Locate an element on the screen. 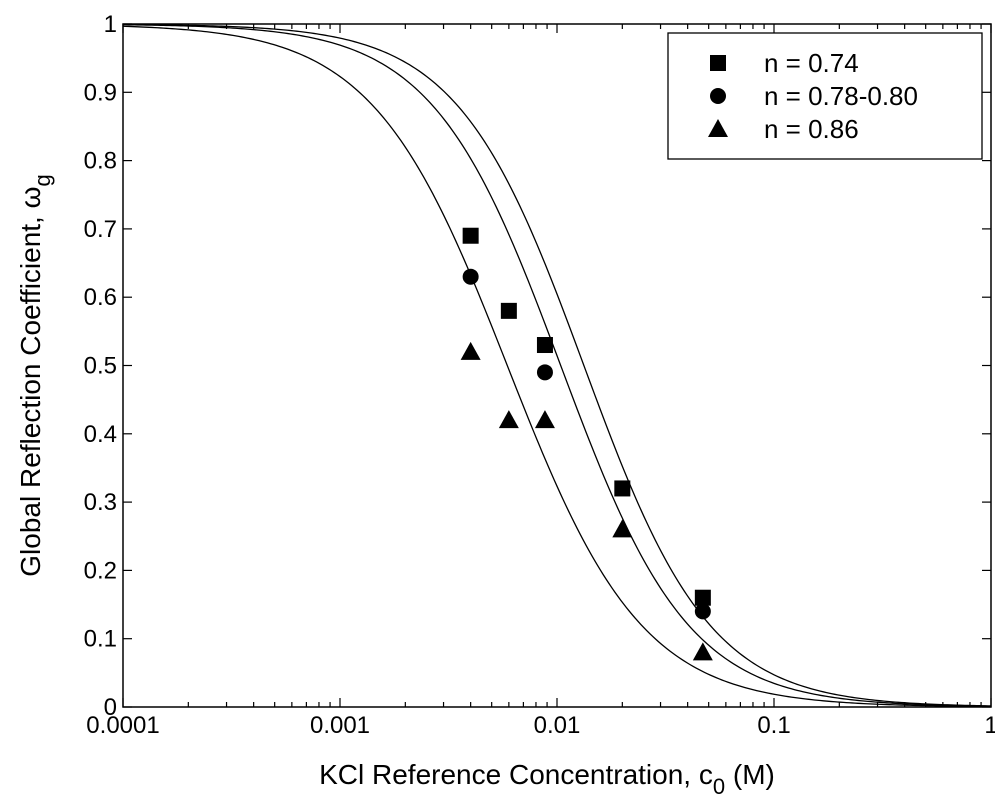 The image size is (995, 803). y-tick-label: 0.2 is located at coordinates (100, 570).